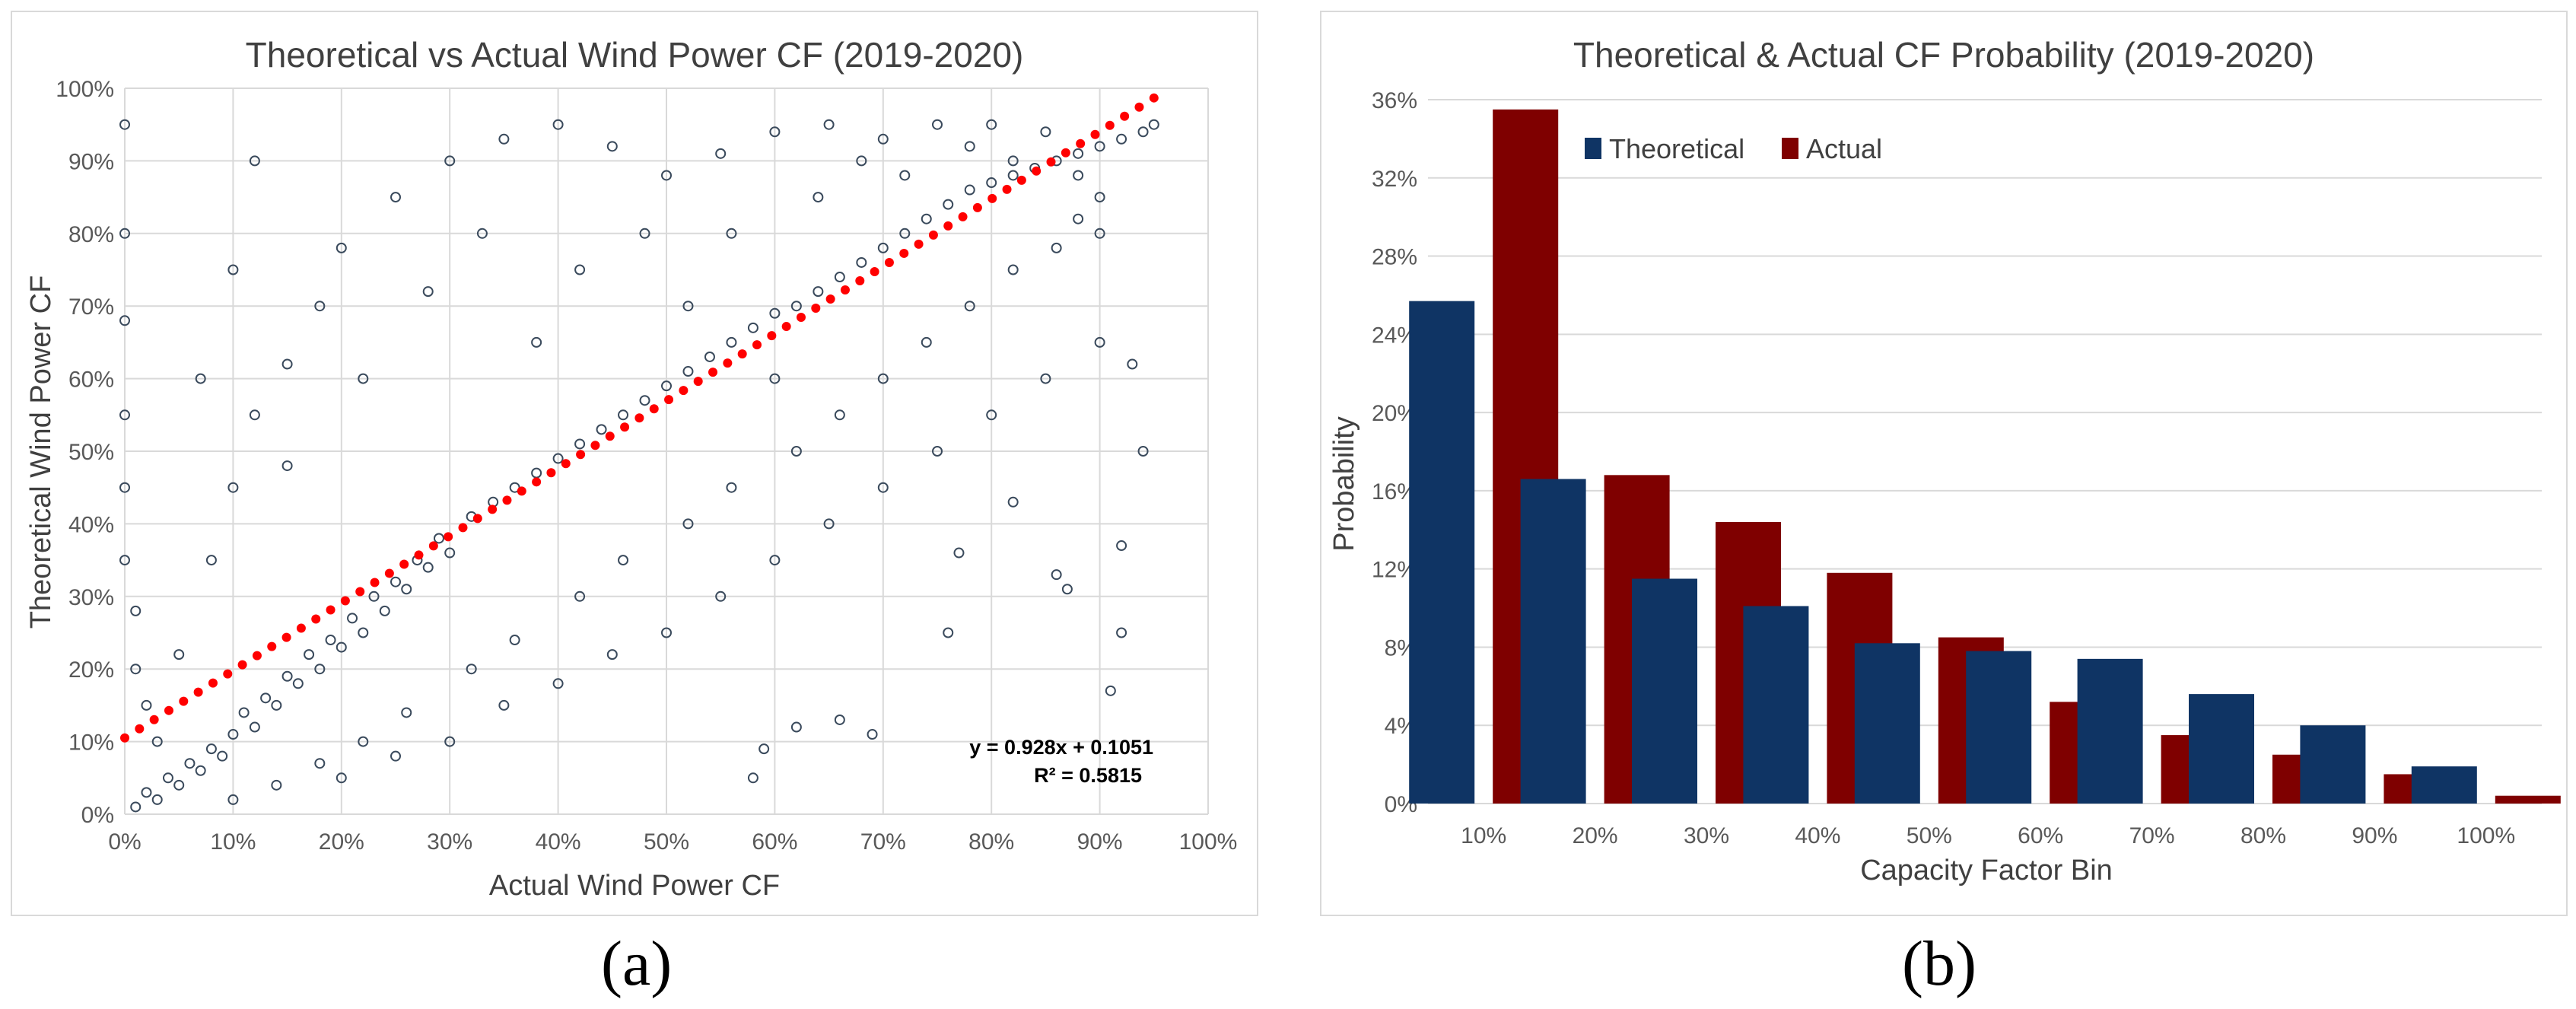  I want to click on bar-theoretical-80pct, so click(2221, 749).